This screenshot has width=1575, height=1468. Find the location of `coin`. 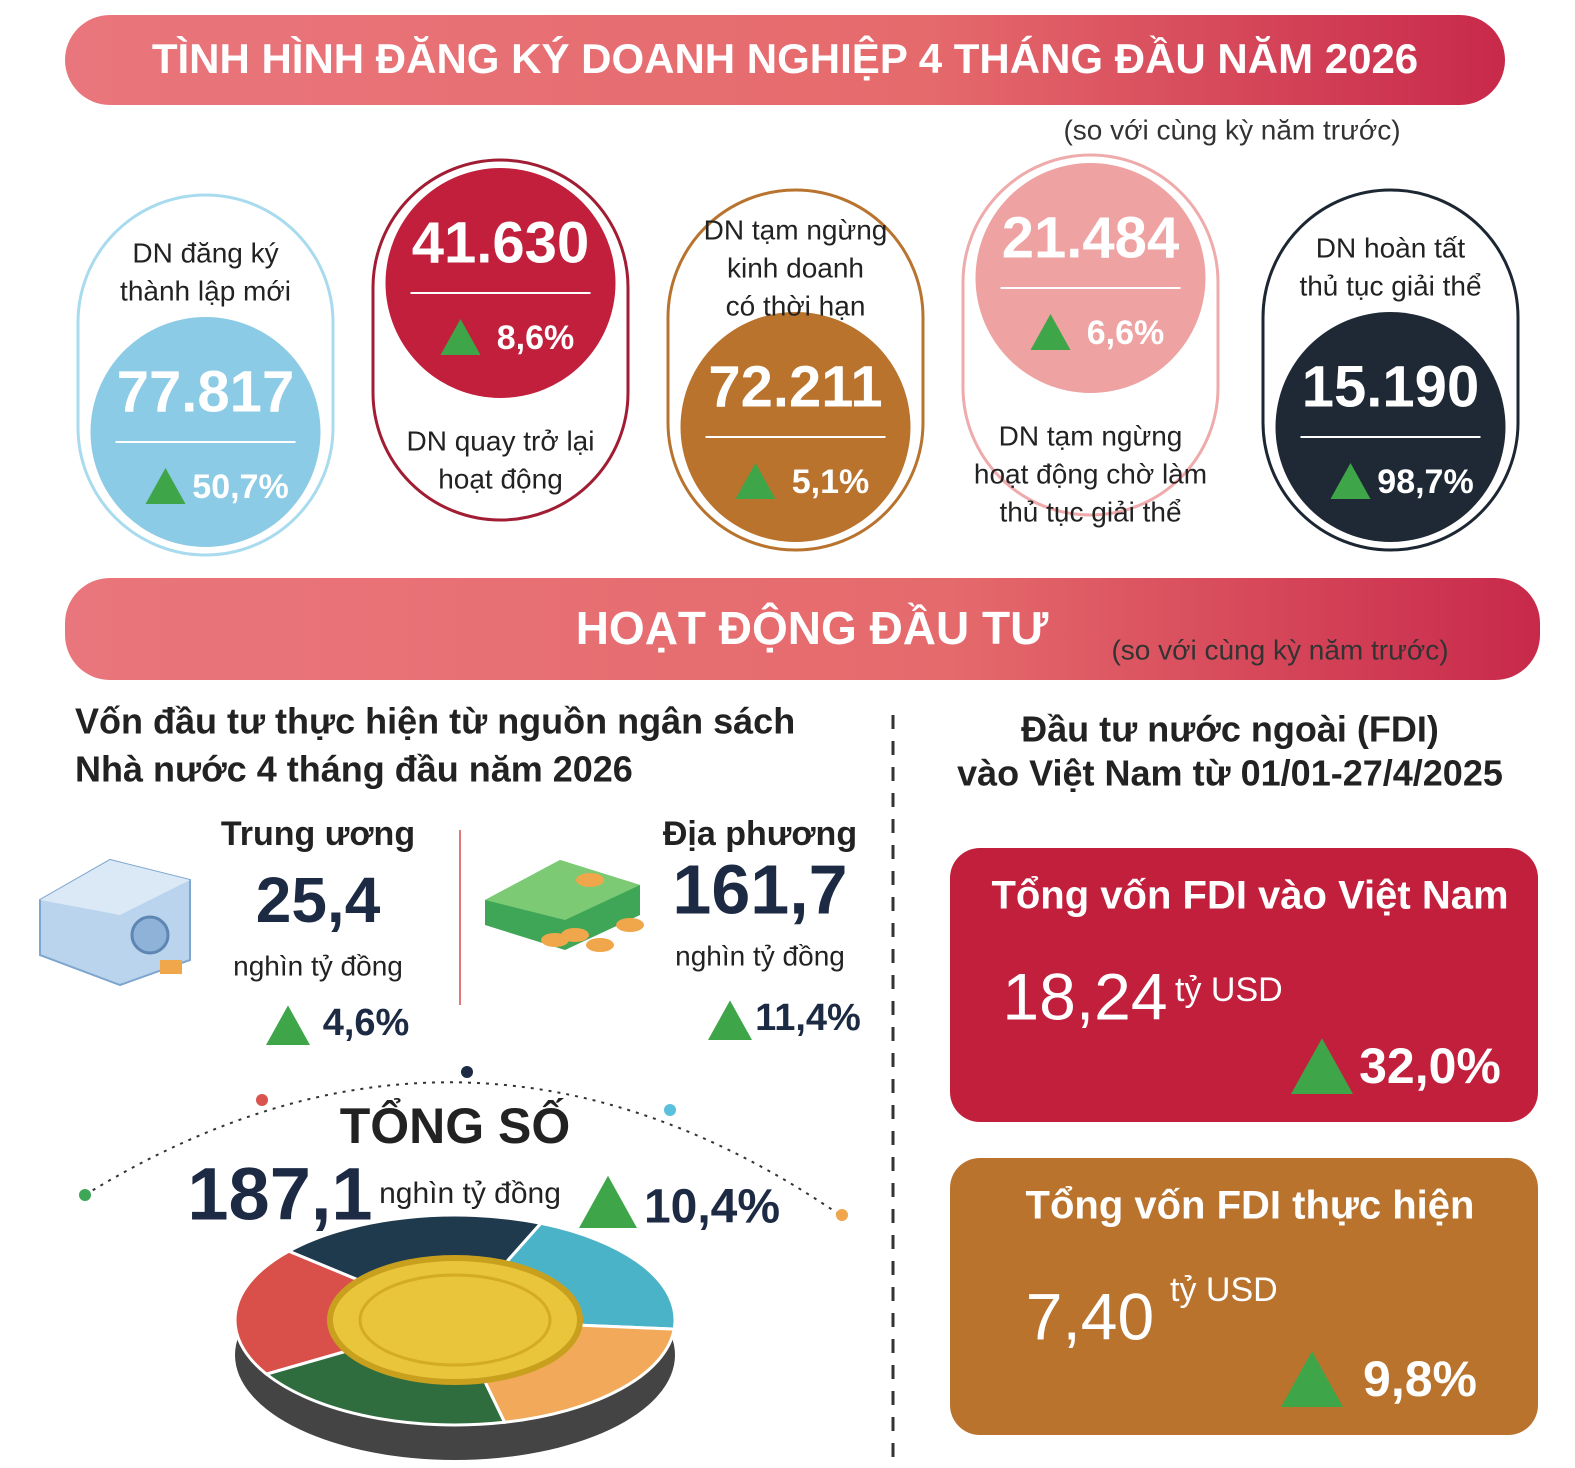

coin is located at coordinates (455, 1320).